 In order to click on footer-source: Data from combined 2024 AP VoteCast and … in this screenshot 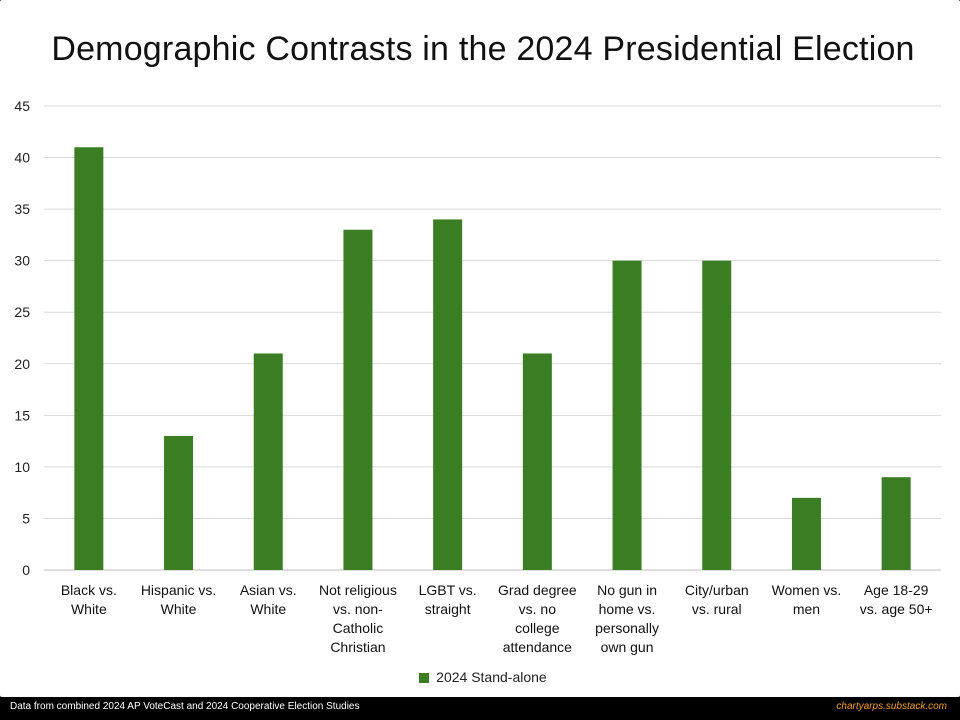, I will do `click(185, 706)`.